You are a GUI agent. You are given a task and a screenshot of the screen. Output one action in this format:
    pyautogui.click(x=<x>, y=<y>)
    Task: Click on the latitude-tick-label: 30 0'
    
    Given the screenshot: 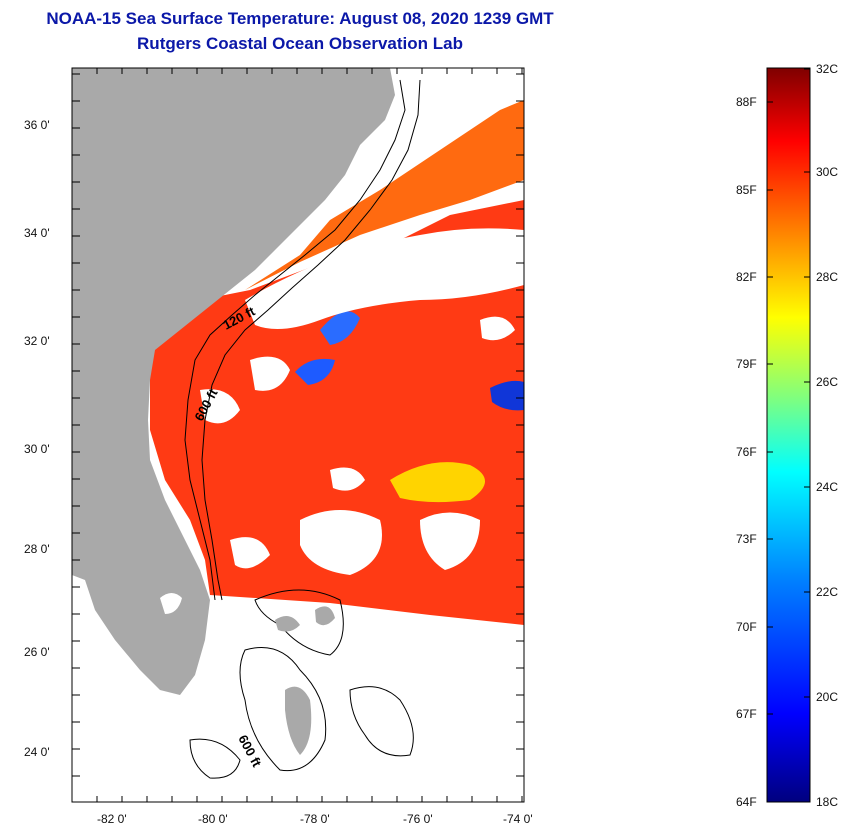 What is the action you would take?
    pyautogui.click(x=37, y=449)
    